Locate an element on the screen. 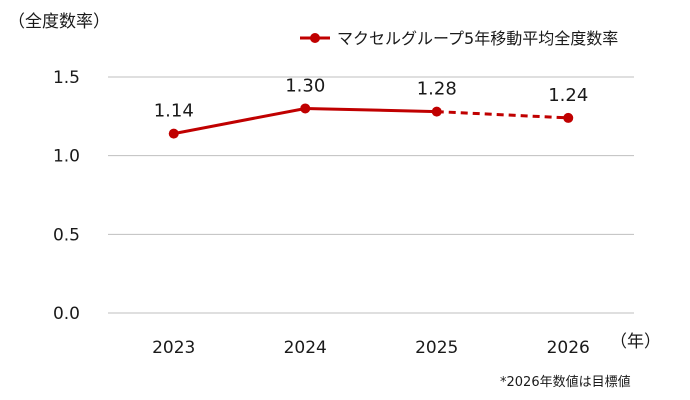  y-tick-label: 0.5 is located at coordinates (66, 235).